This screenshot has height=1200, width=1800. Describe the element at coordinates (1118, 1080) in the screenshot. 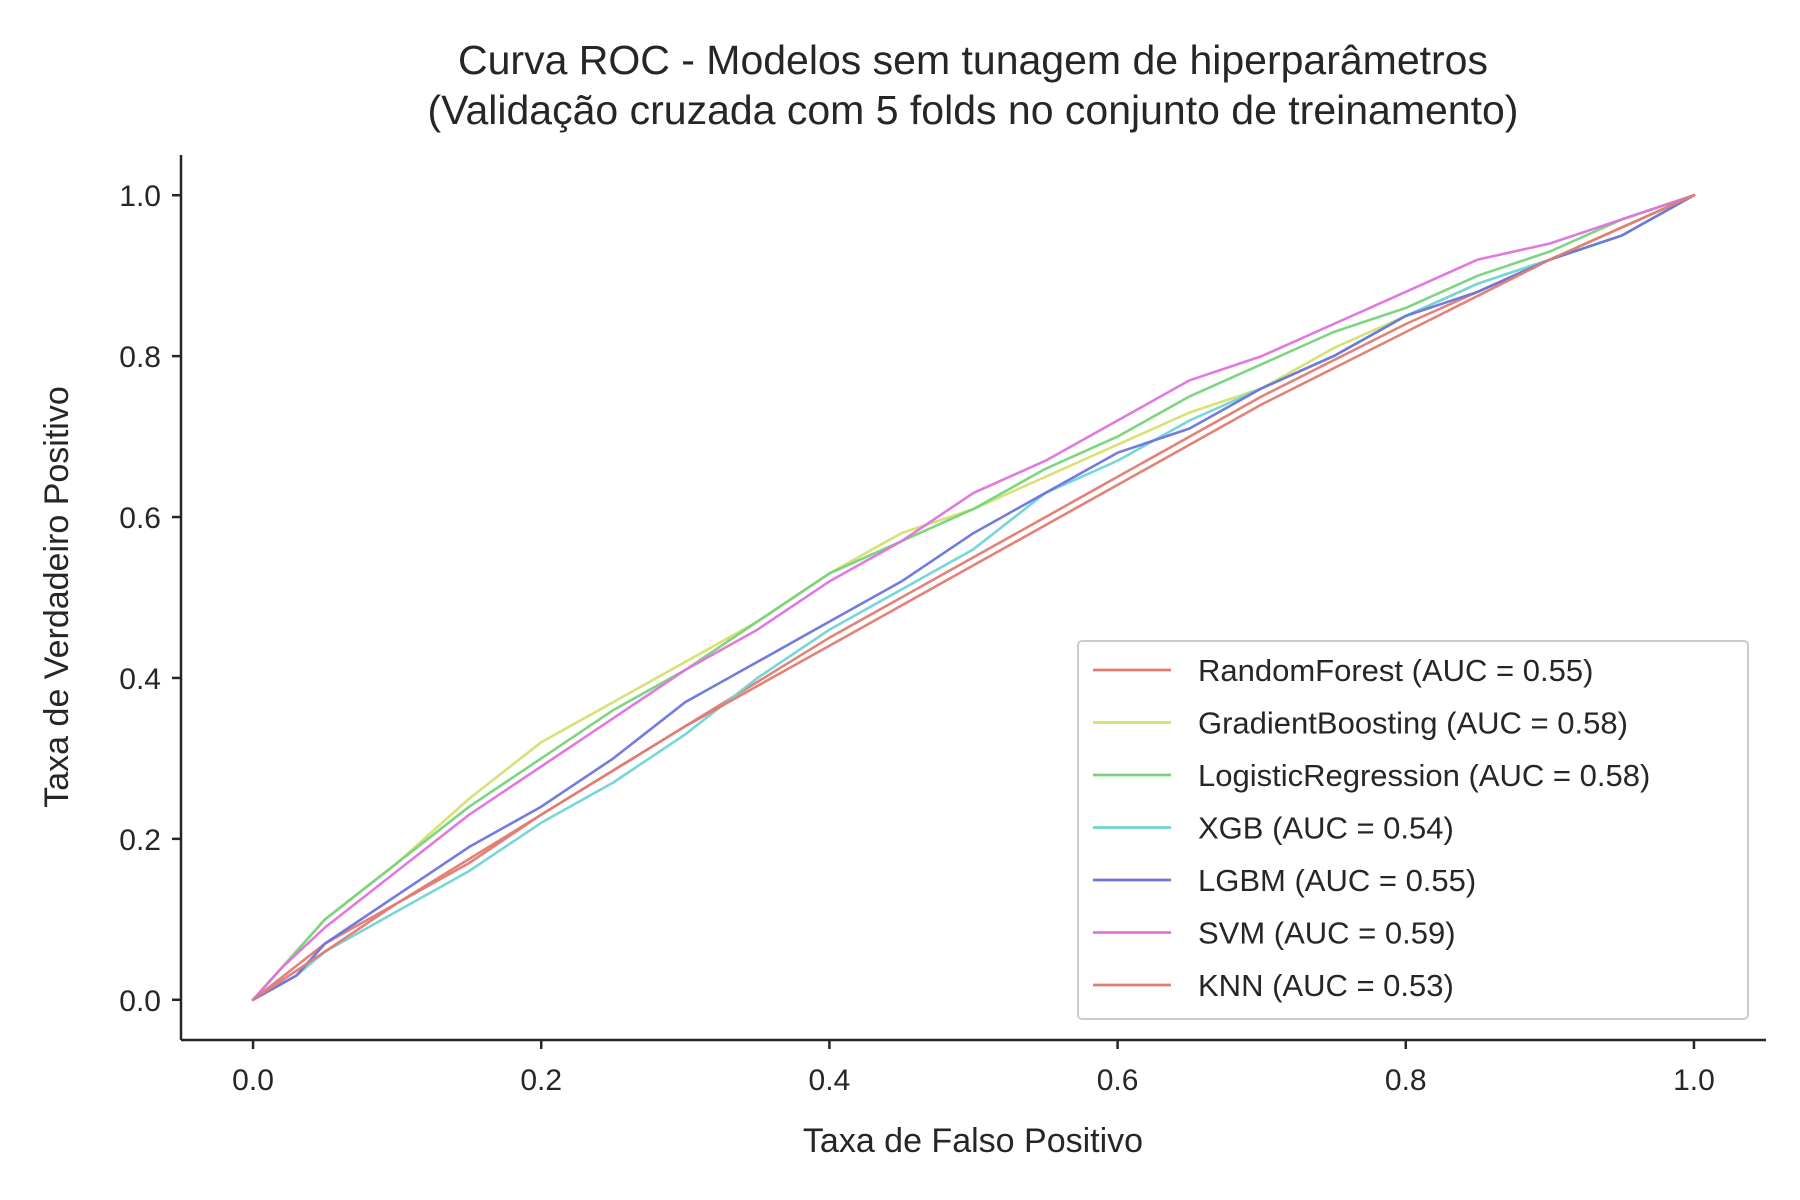

I see `x-tick-label-3: 0.6` at that location.